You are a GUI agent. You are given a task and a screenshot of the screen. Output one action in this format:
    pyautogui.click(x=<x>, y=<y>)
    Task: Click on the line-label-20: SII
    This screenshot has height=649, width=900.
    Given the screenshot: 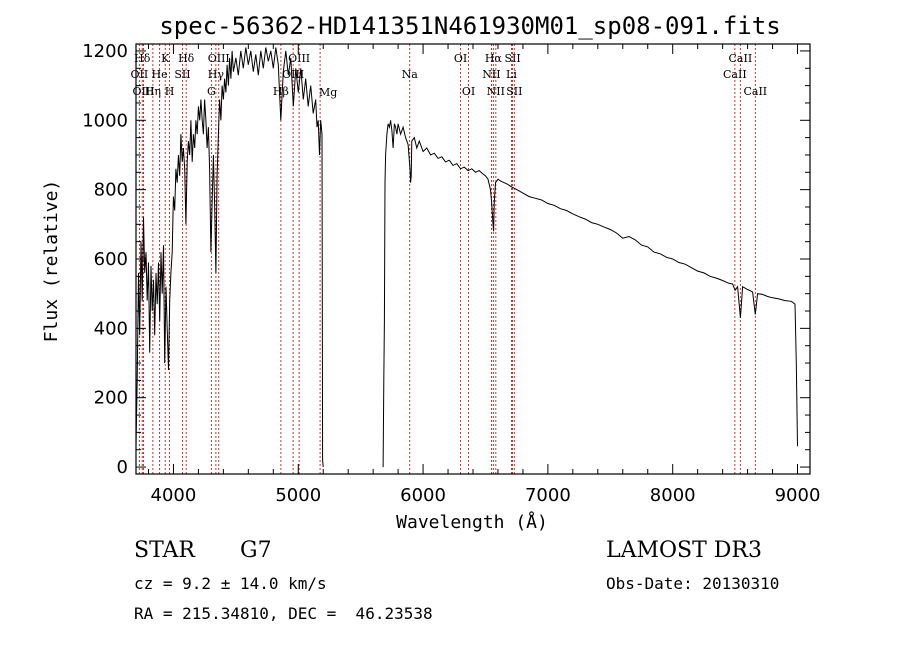 What is the action you would take?
    pyautogui.click(x=512, y=58)
    